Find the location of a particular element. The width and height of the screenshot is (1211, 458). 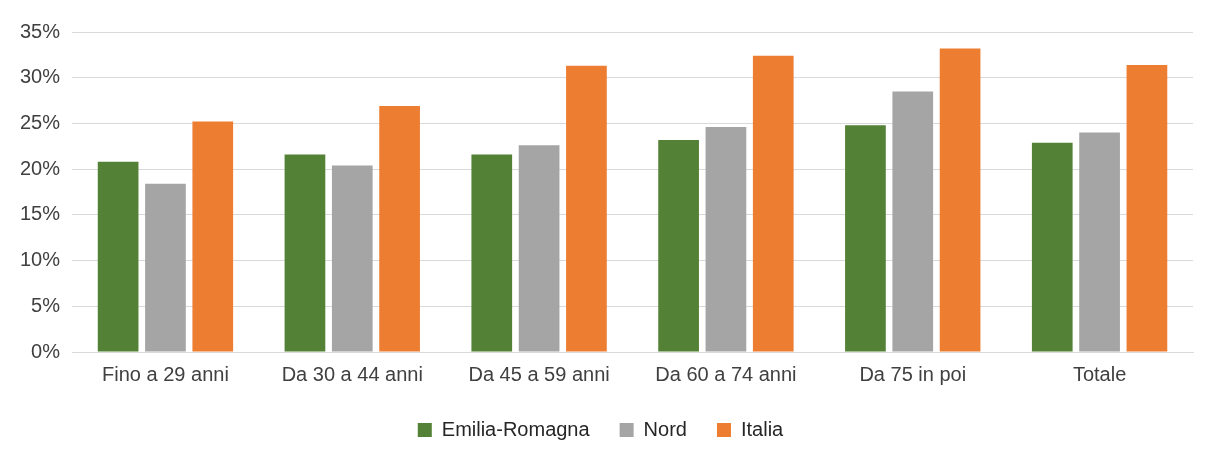

y-tick-label: 15% is located at coordinates (40, 213).